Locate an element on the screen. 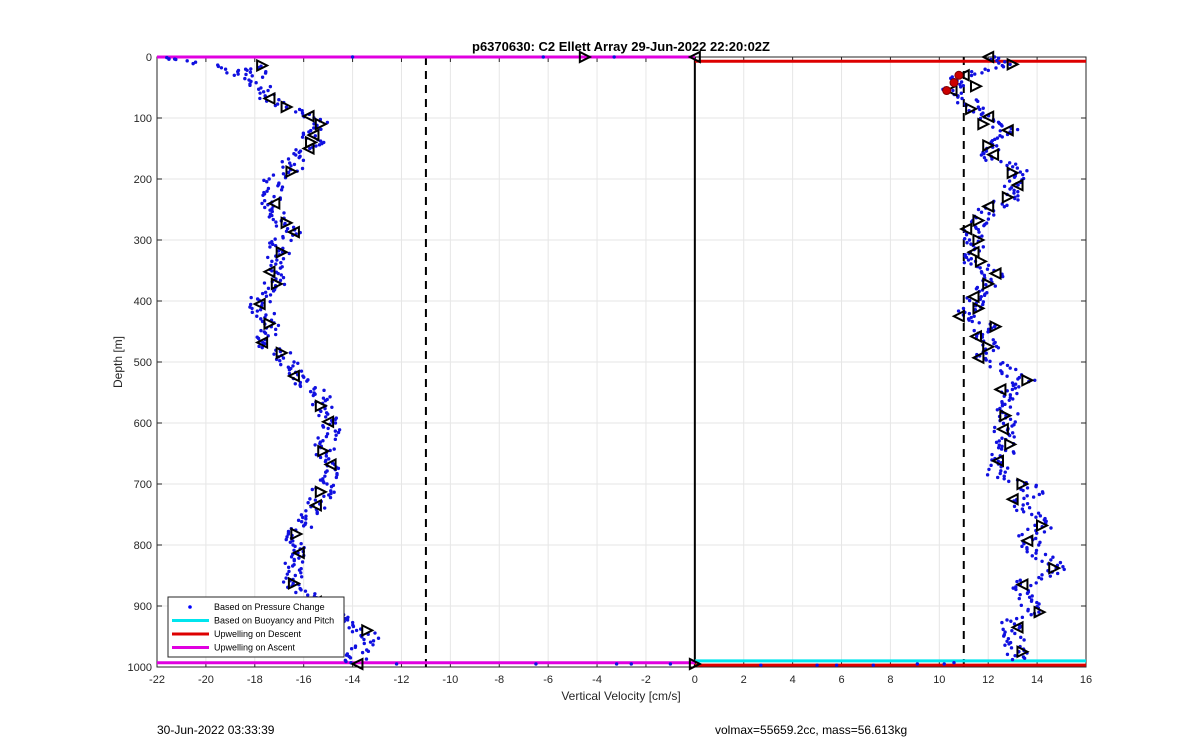  y-tick-label: 800 is located at coordinates (143, 546).